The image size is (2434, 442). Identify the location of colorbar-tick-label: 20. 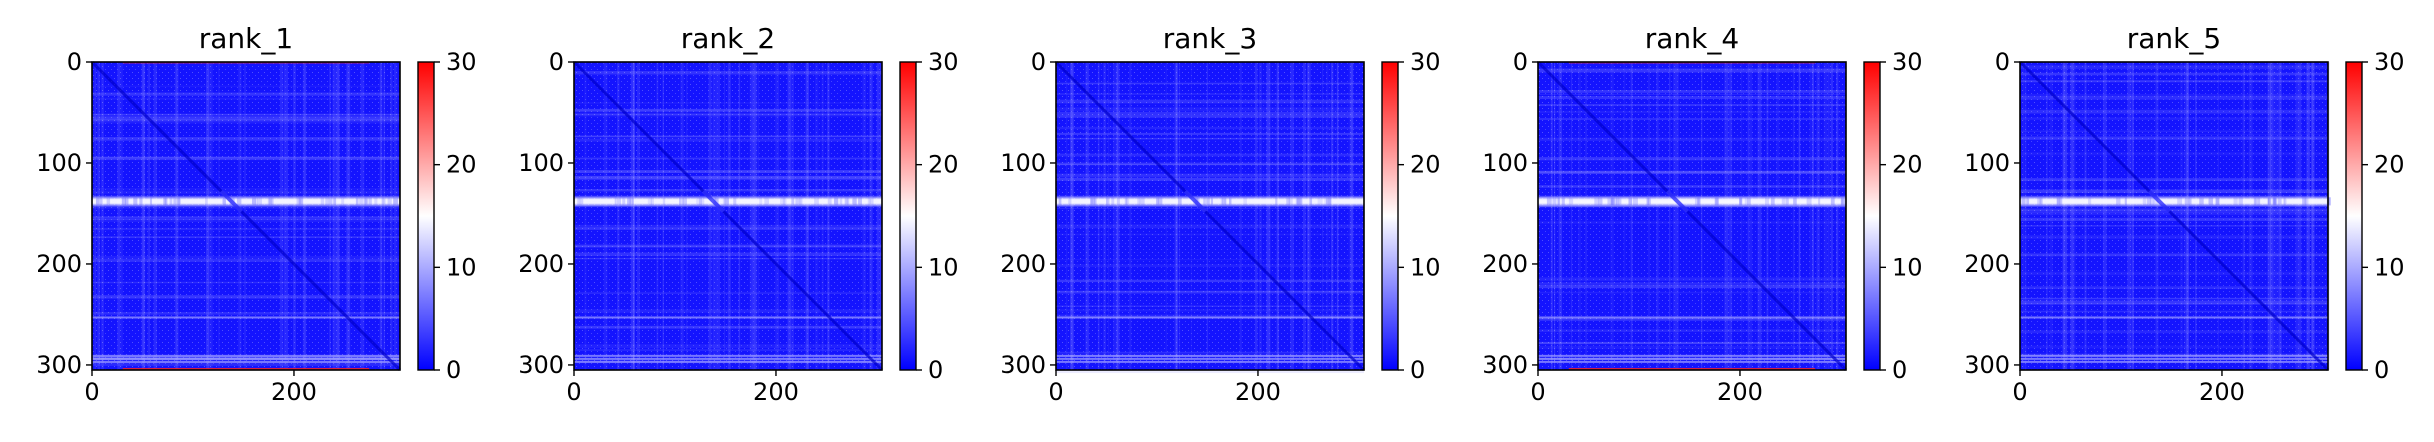
(943, 165).